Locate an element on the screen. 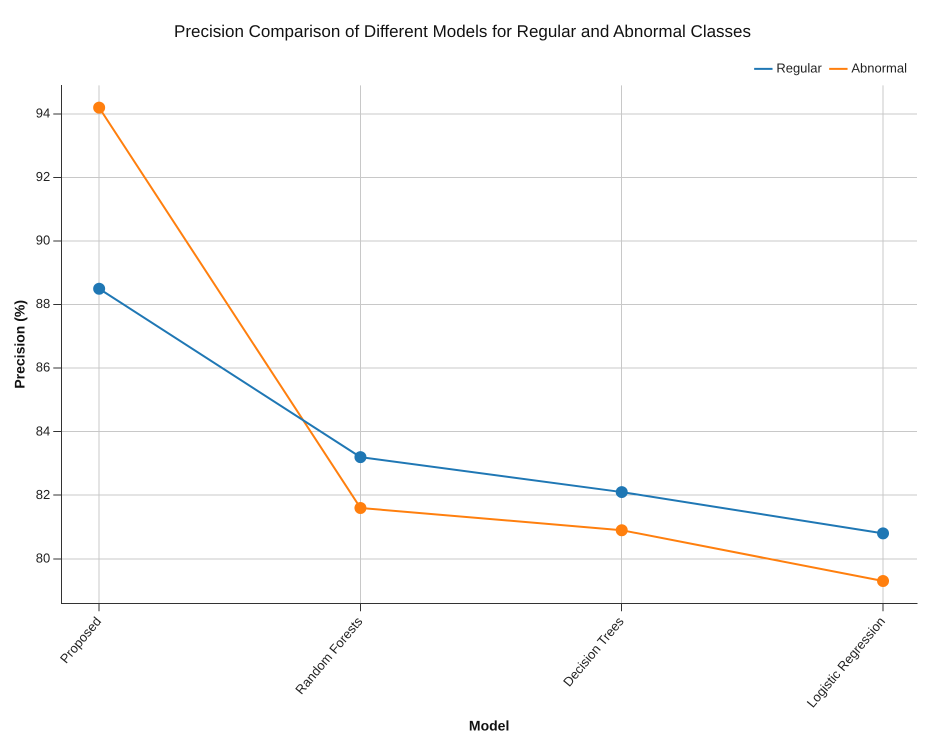 The width and height of the screenshot is (937, 747). y-tick-label: 94 is located at coordinates (43, 113).